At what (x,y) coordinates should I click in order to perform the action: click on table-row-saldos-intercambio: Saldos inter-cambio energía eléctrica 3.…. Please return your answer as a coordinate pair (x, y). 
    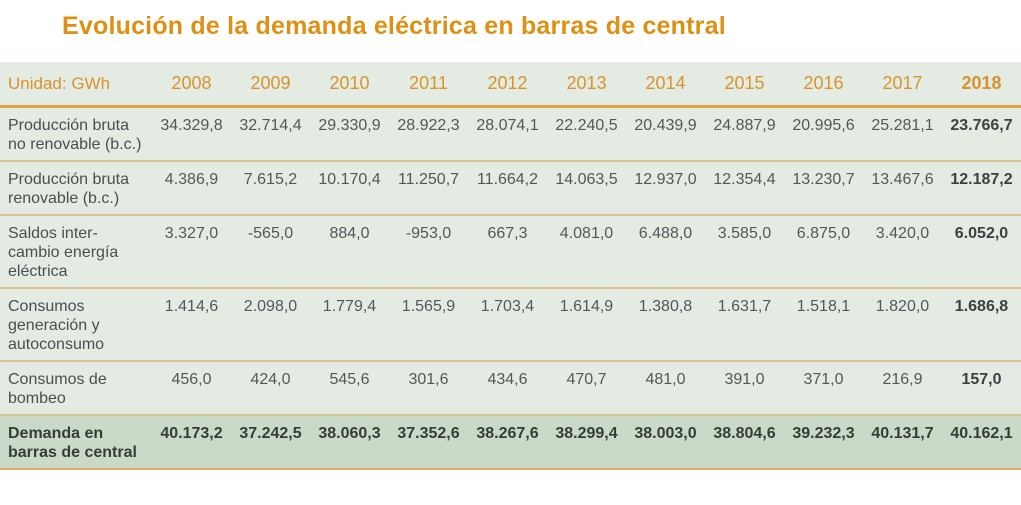
    Looking at the image, I should click on (510, 252).